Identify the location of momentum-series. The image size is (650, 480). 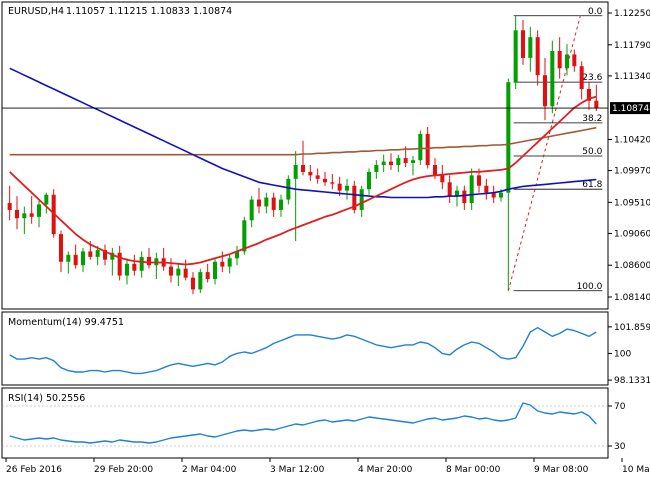
(303, 351).